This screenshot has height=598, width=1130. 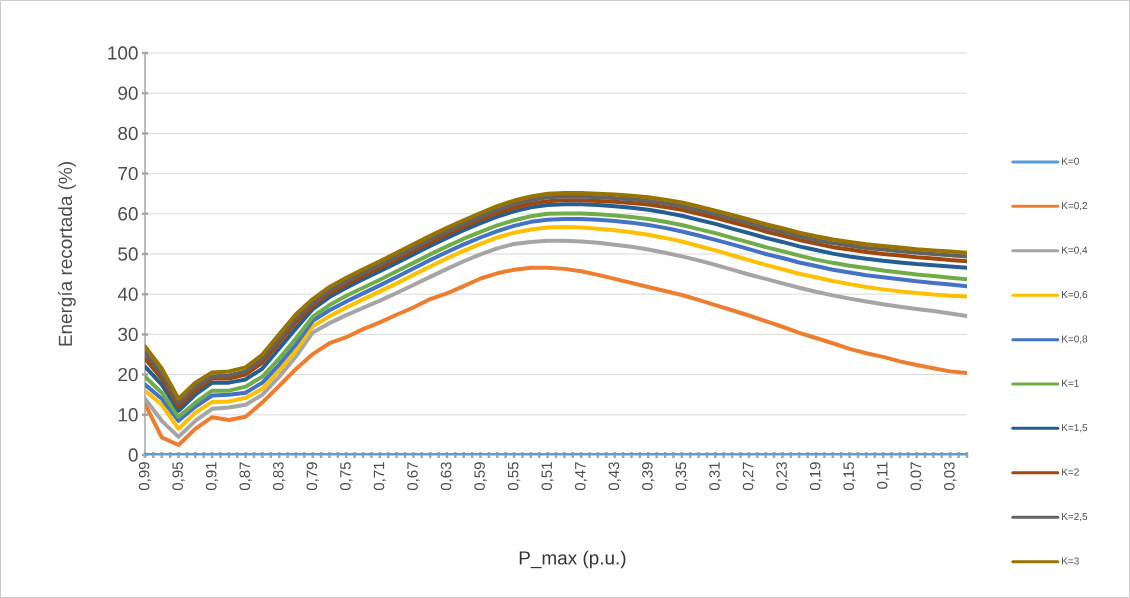 What do you see at coordinates (128, 93) in the screenshot?
I see `y-tick-label: 90` at bounding box center [128, 93].